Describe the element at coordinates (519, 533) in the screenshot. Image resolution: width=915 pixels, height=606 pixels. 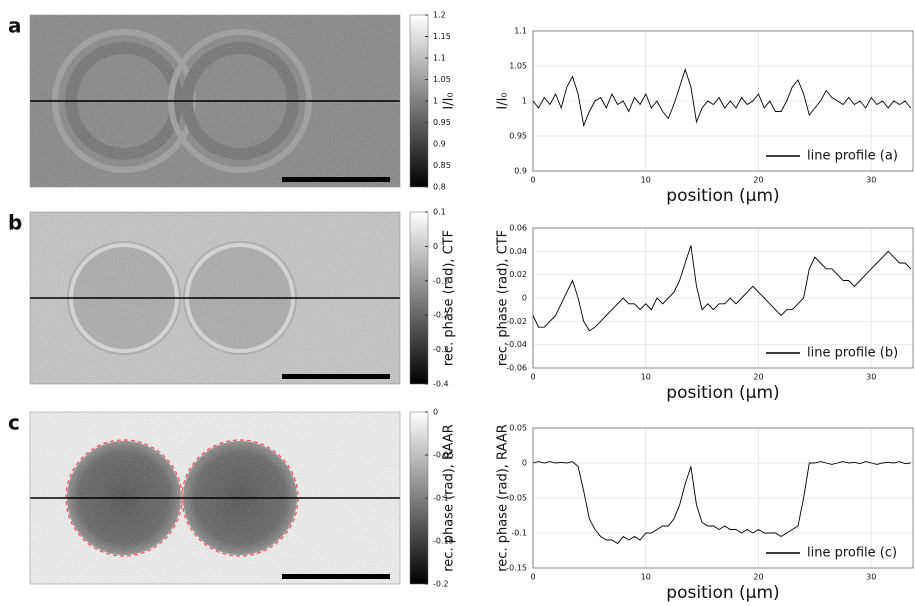
I see `y-tick-label: -0.1` at that location.